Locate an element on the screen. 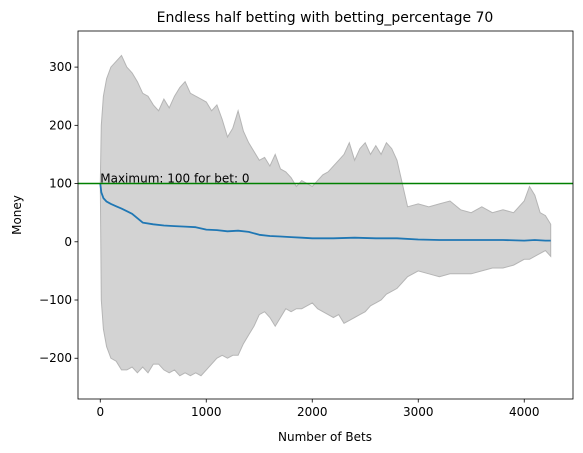 The width and height of the screenshot is (583, 453). y-tick-label: −200 is located at coordinates (55, 358).